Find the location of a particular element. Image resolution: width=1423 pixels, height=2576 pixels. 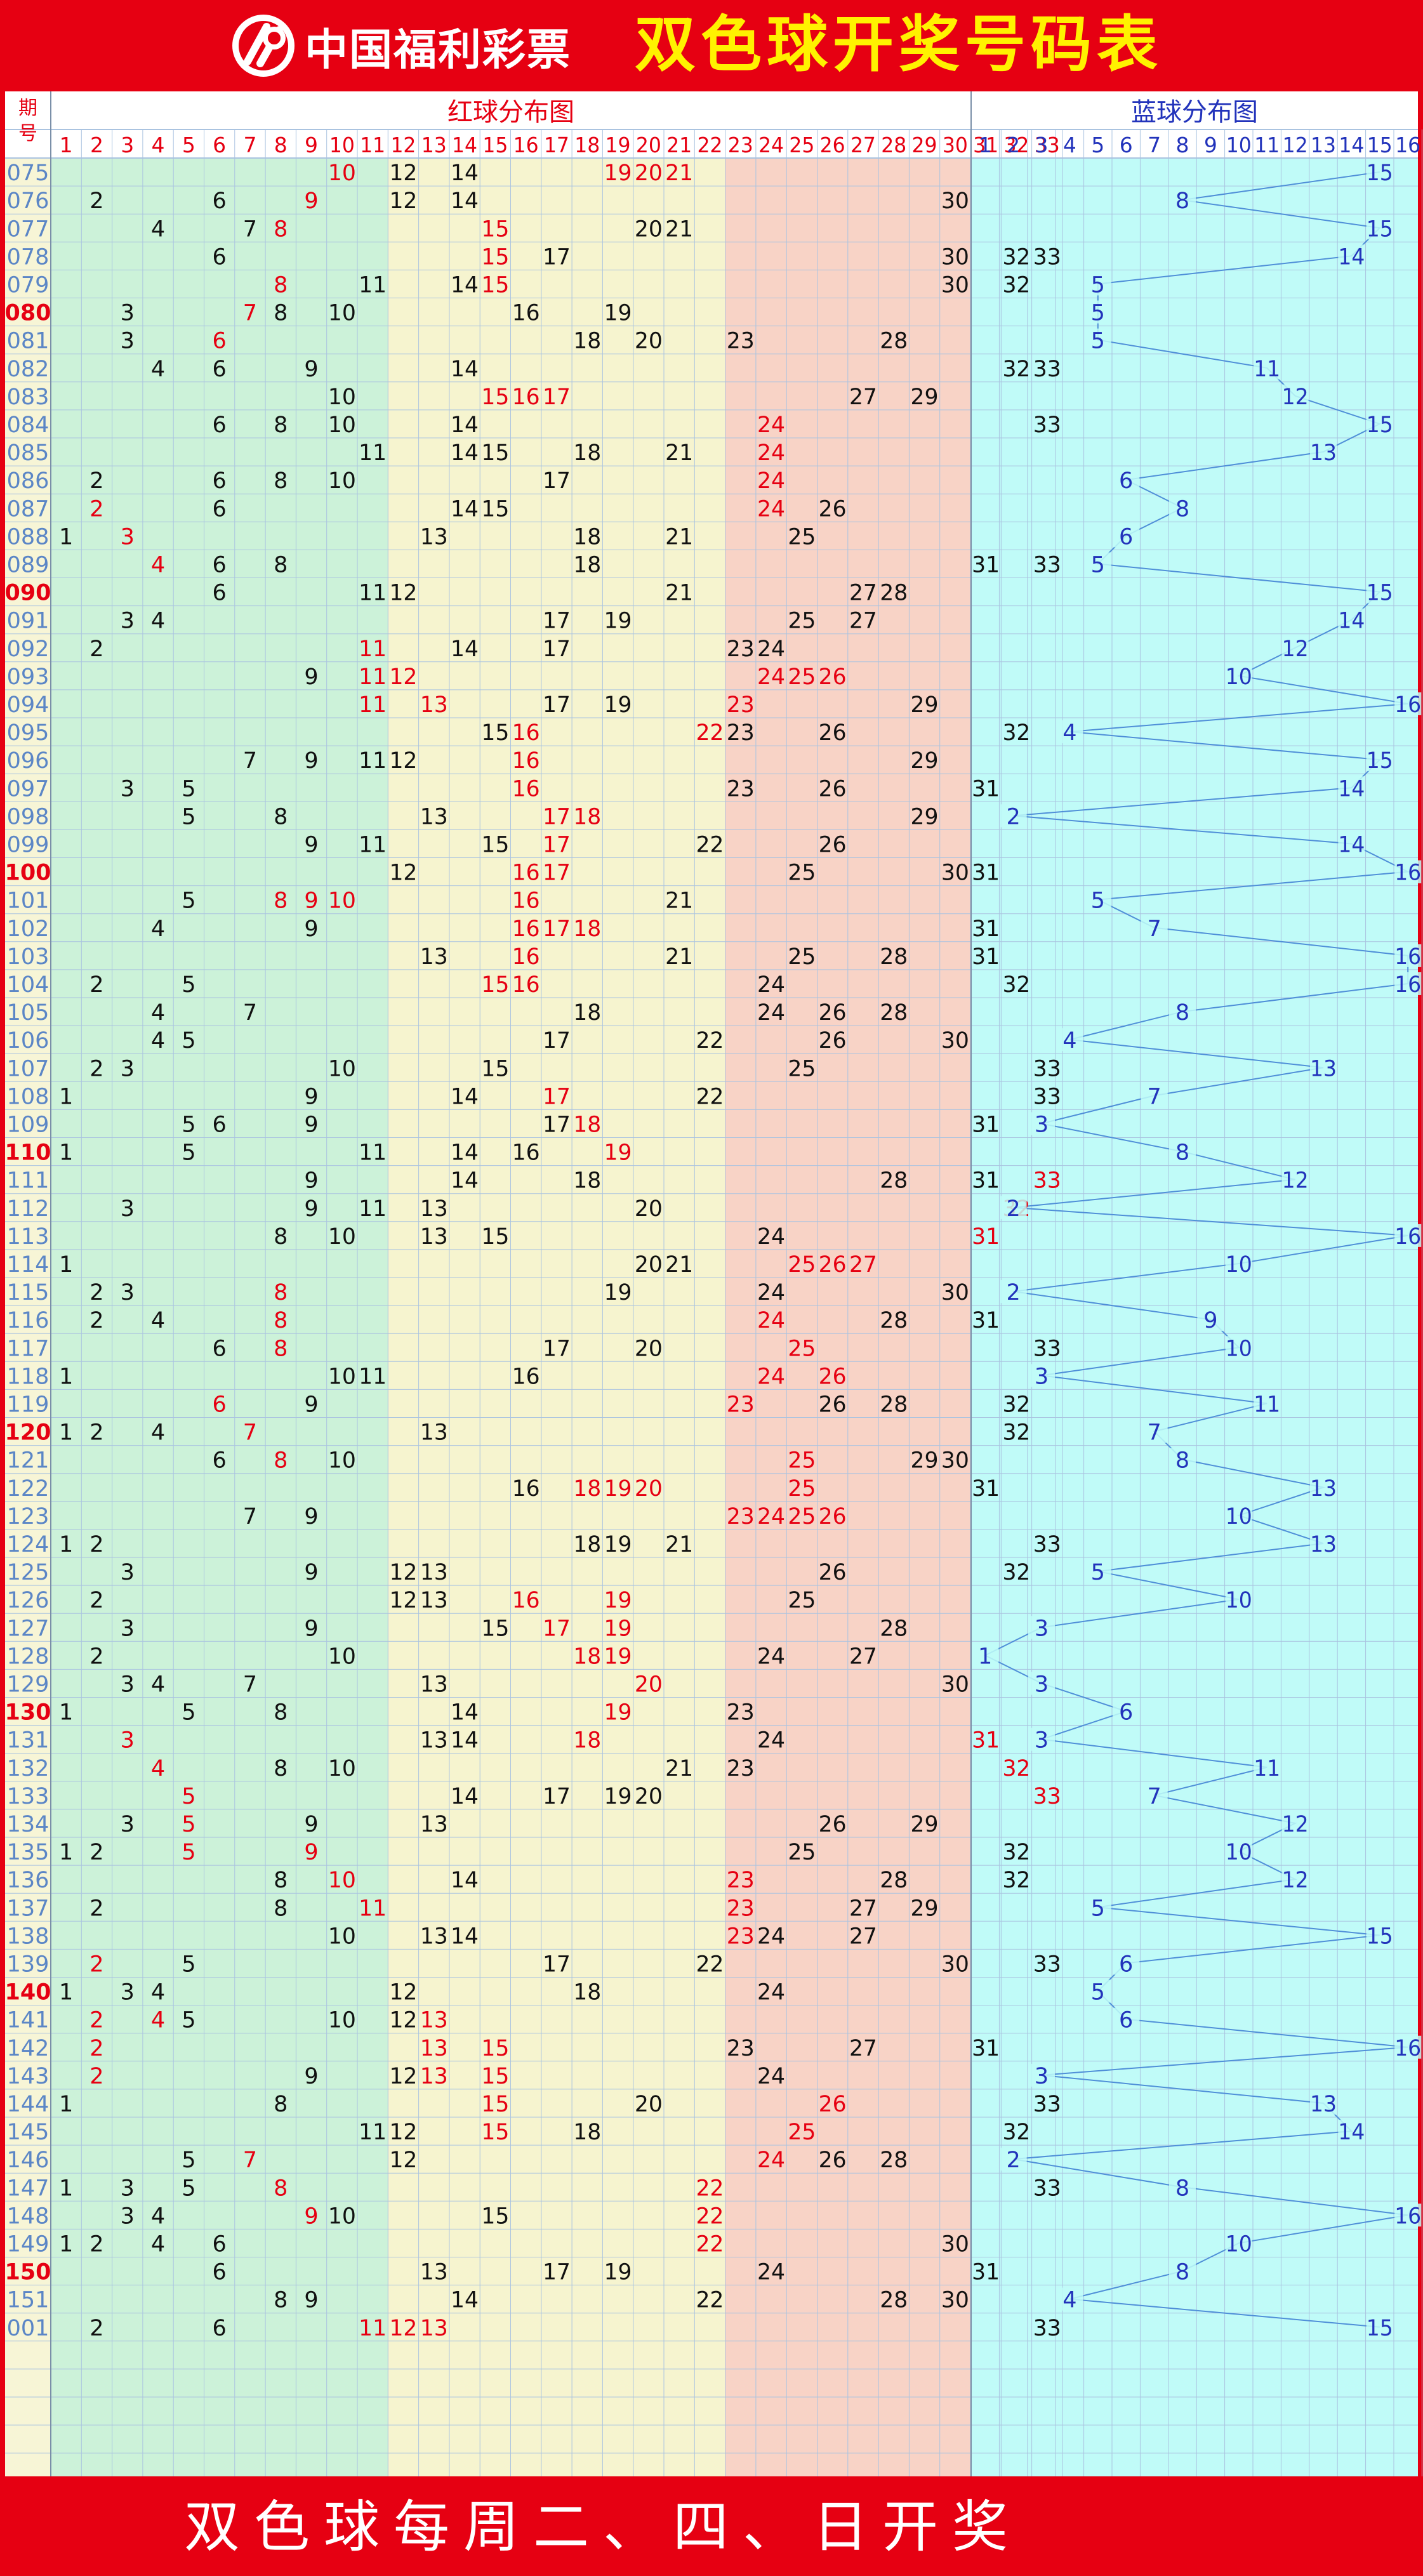

blue-ball-number: 16 is located at coordinates (1408, 705).